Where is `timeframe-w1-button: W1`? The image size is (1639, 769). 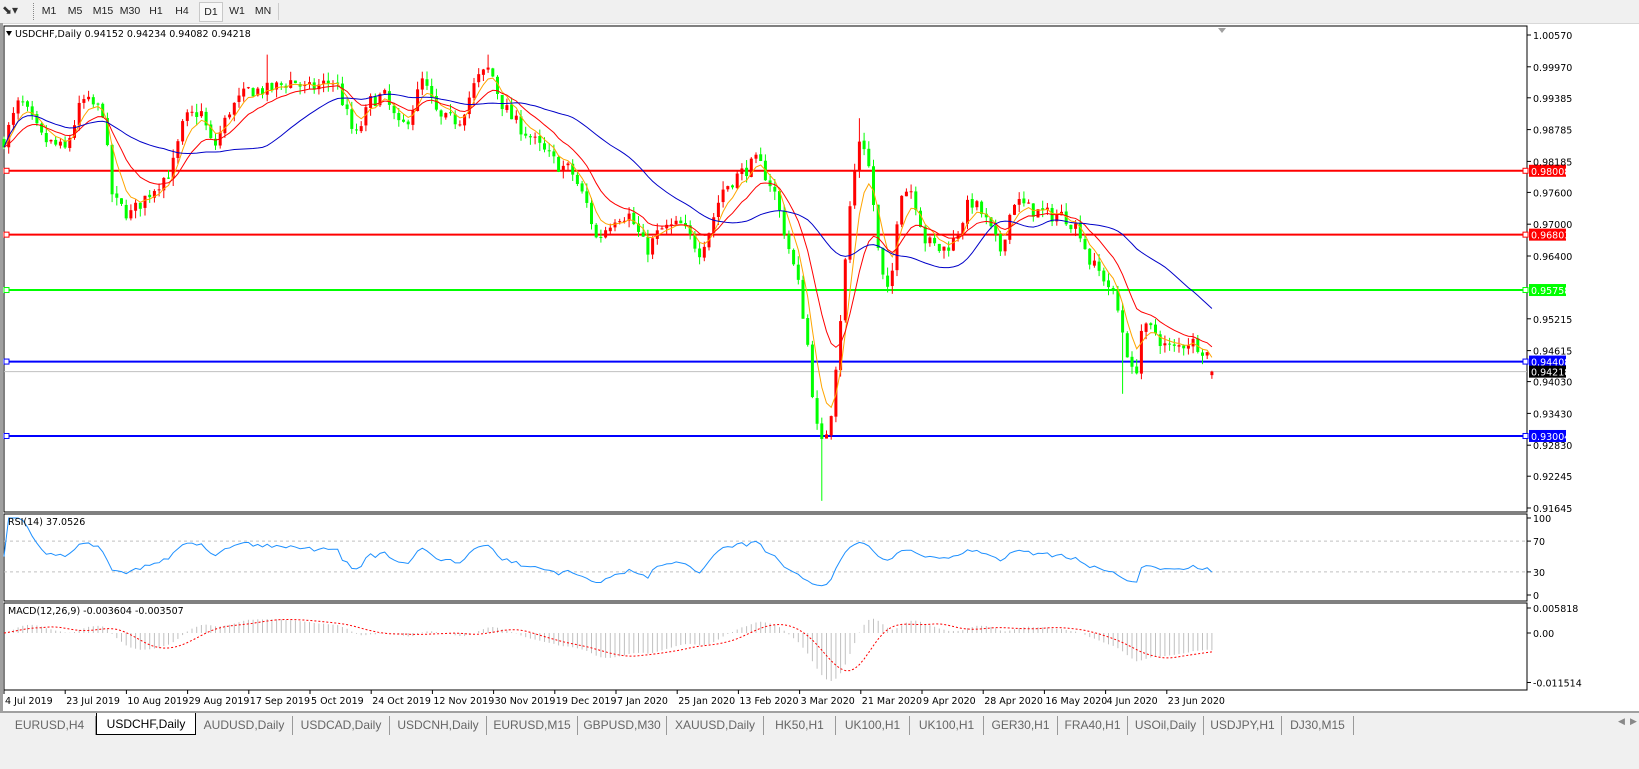 timeframe-w1-button: W1 is located at coordinates (237, 11).